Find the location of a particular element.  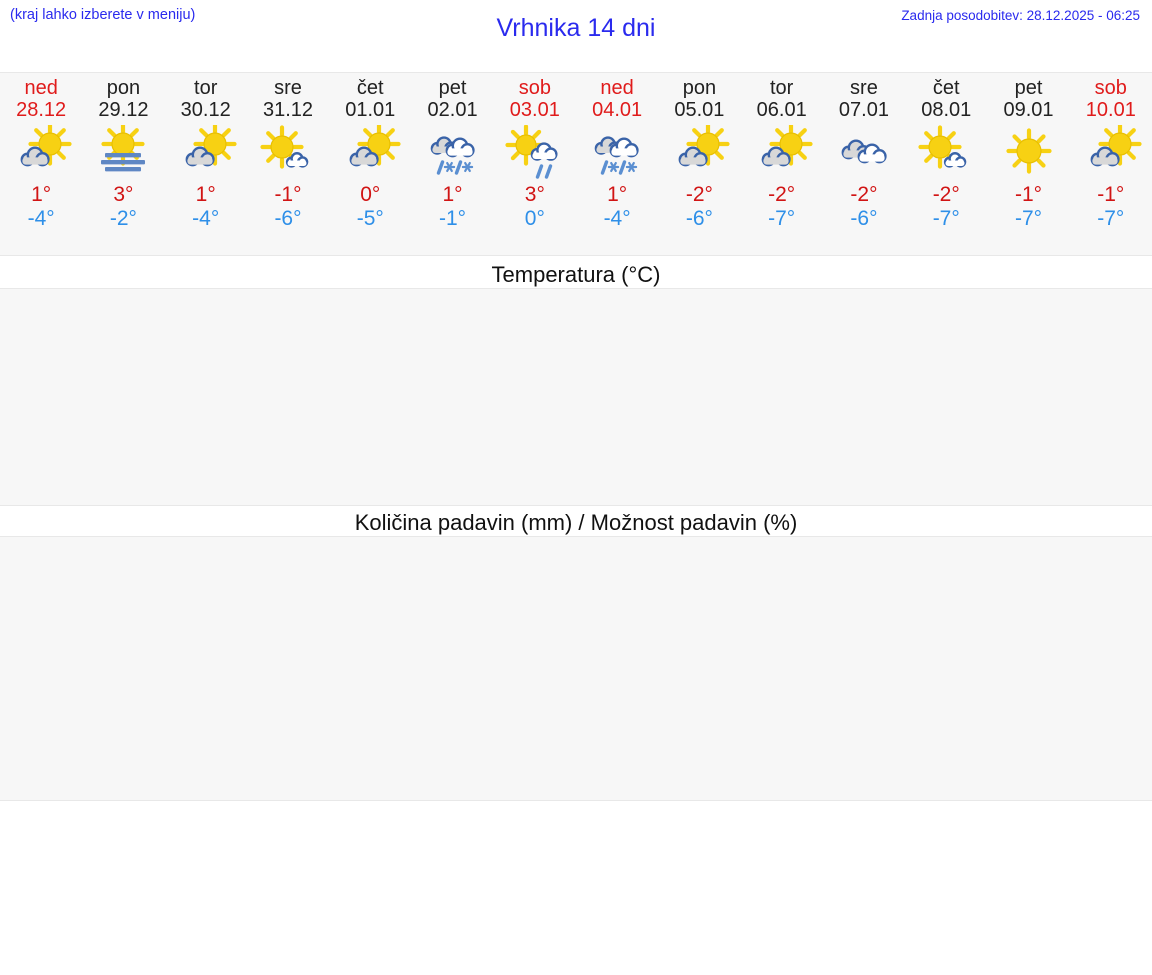

temperature-min: -5° is located at coordinates (370, 218).